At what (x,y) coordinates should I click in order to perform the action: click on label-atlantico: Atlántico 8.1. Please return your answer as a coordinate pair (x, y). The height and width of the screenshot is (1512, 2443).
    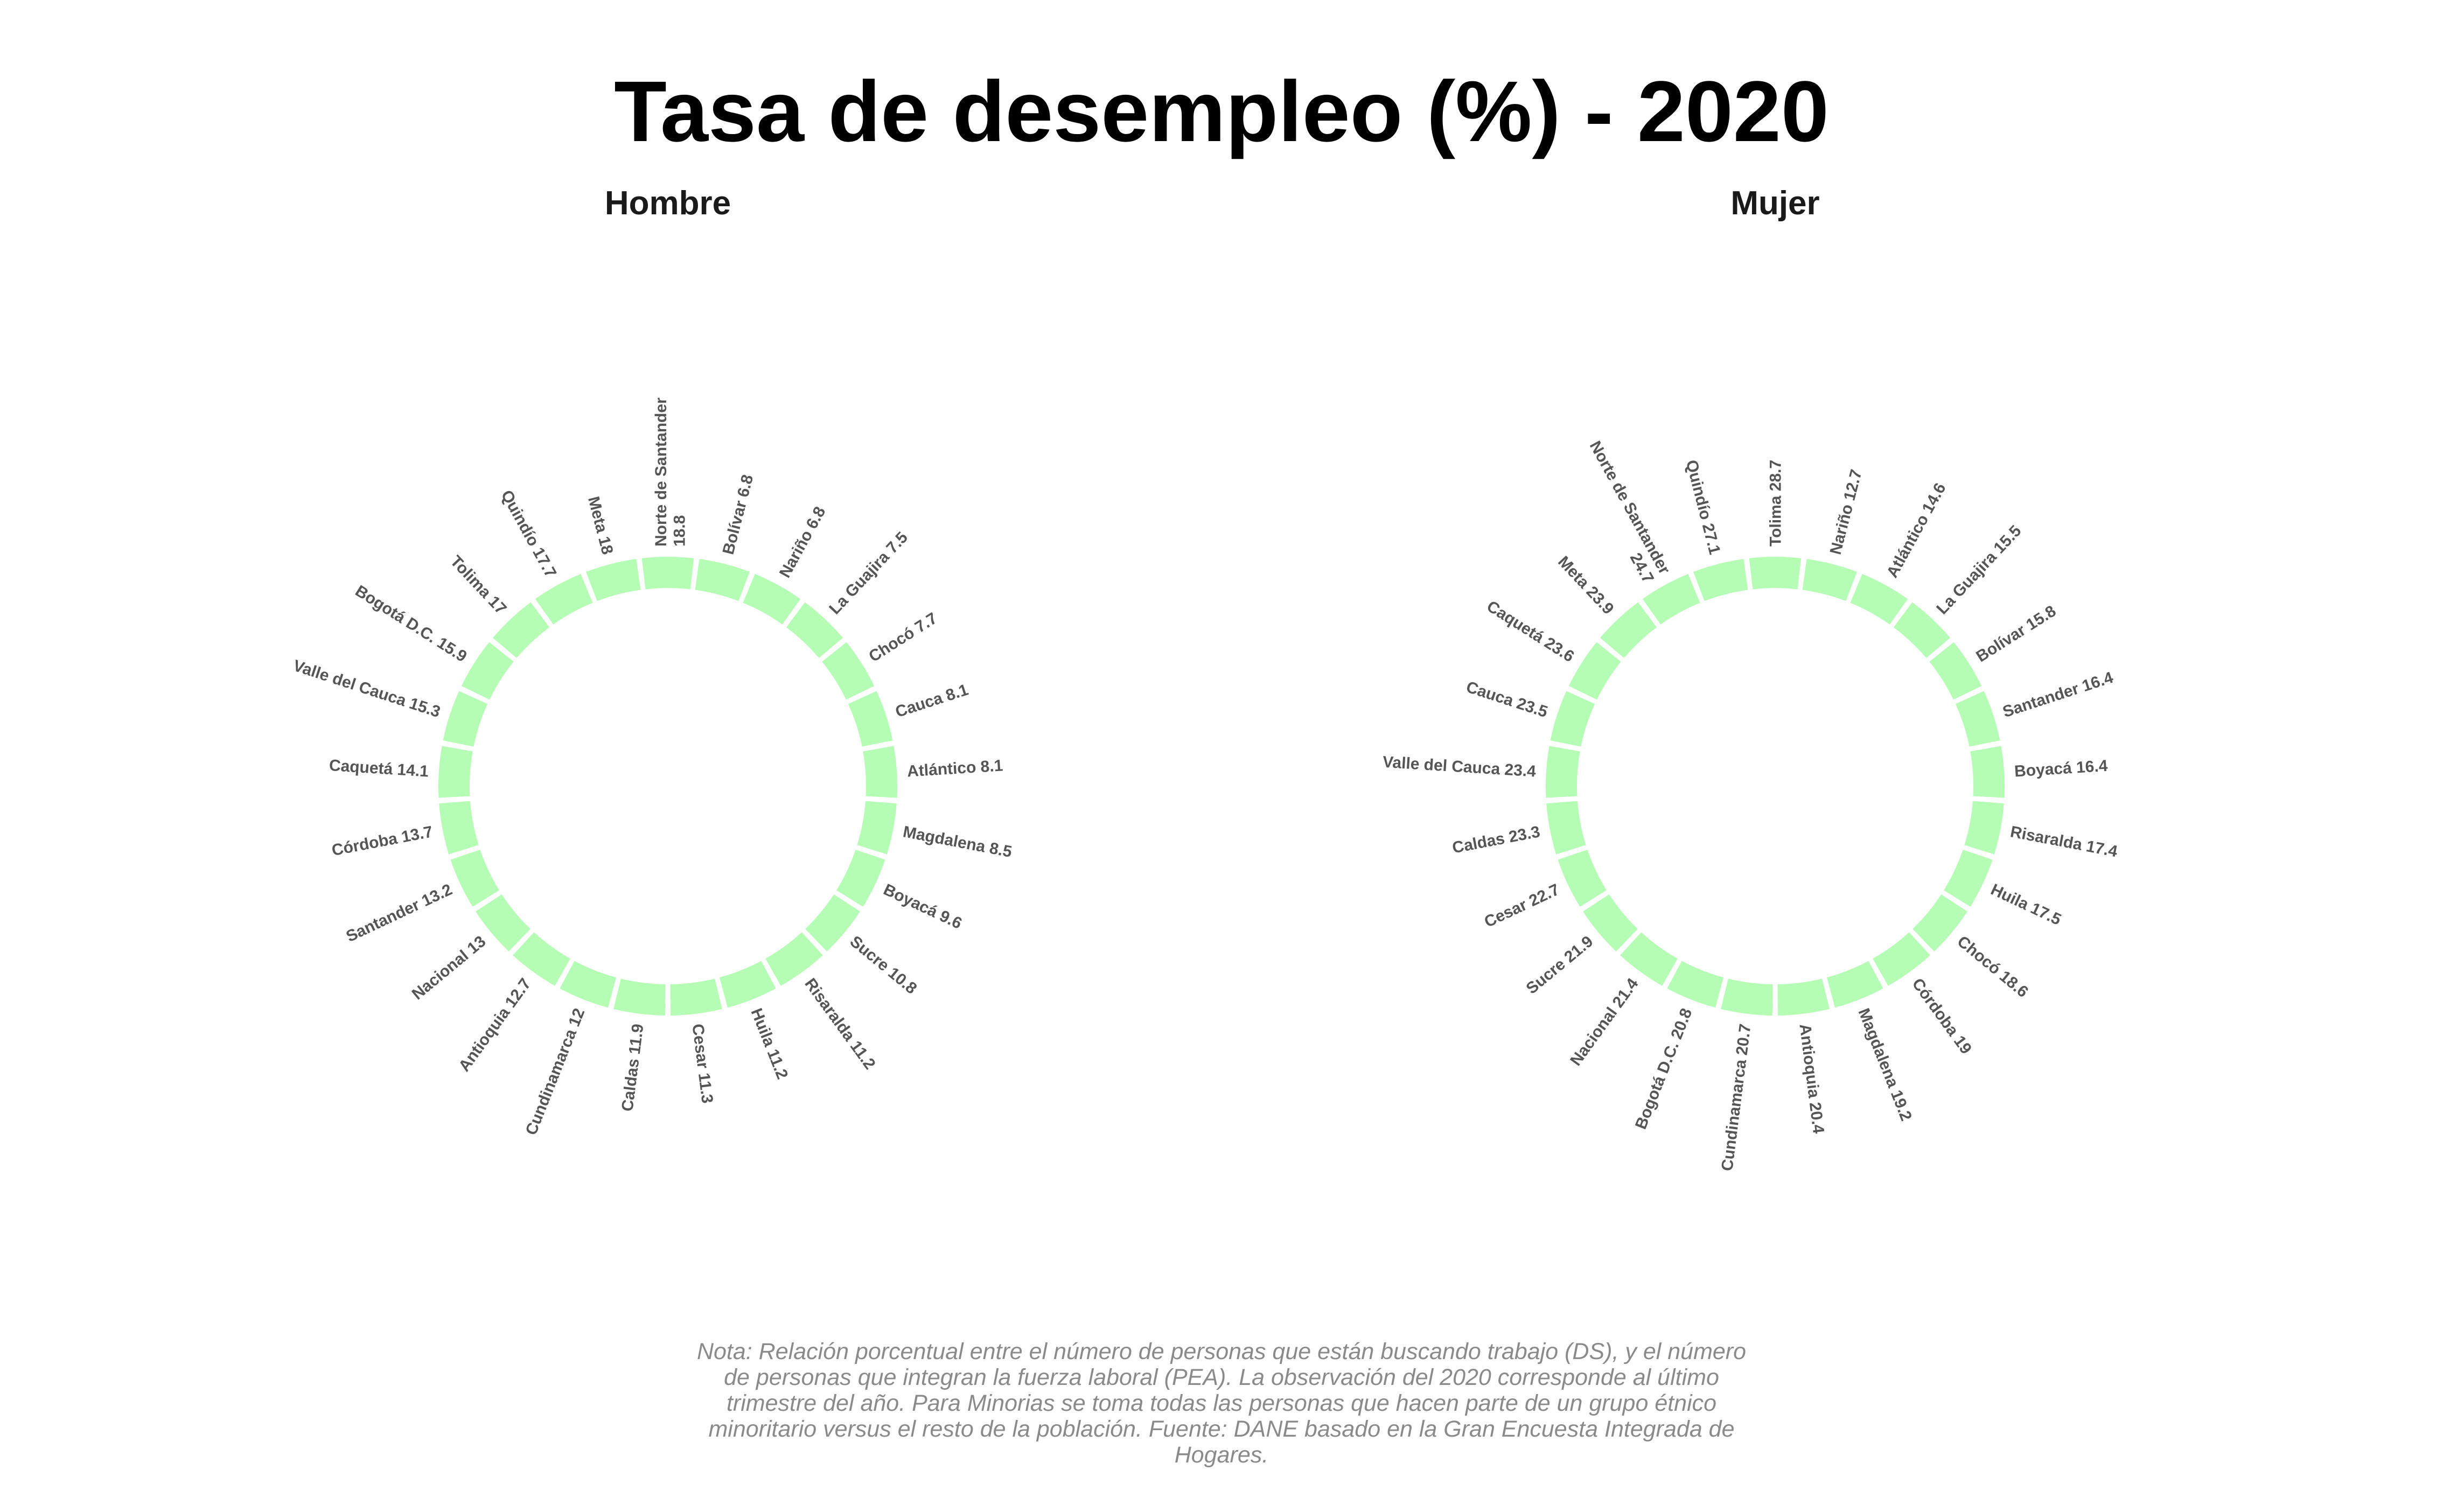
    Looking at the image, I should click on (954, 768).